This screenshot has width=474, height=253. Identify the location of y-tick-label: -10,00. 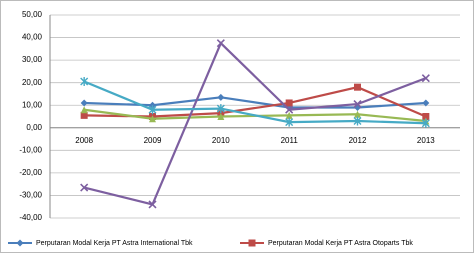
(30, 149).